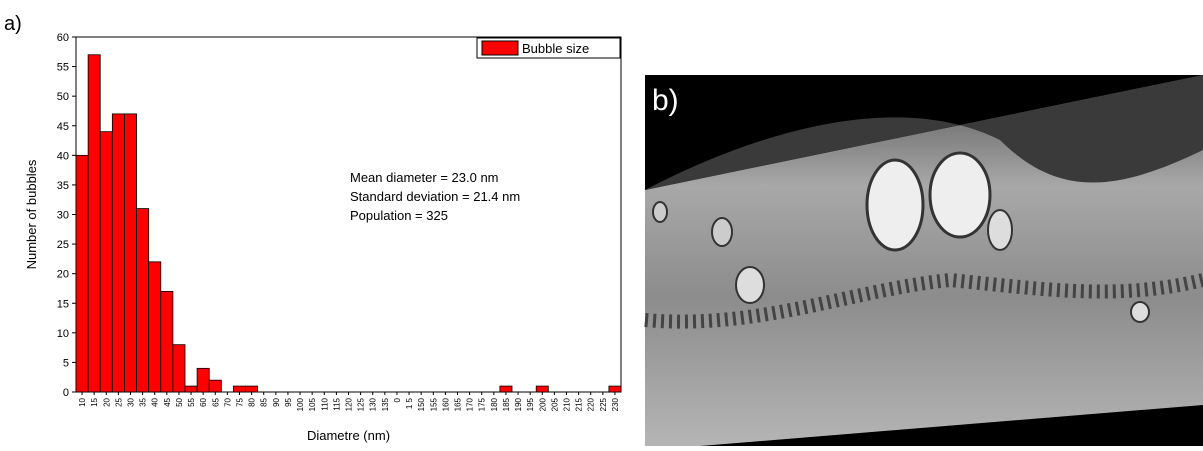  Describe the element at coordinates (665, 100) in the screenshot. I see `panel-label: b)` at that location.